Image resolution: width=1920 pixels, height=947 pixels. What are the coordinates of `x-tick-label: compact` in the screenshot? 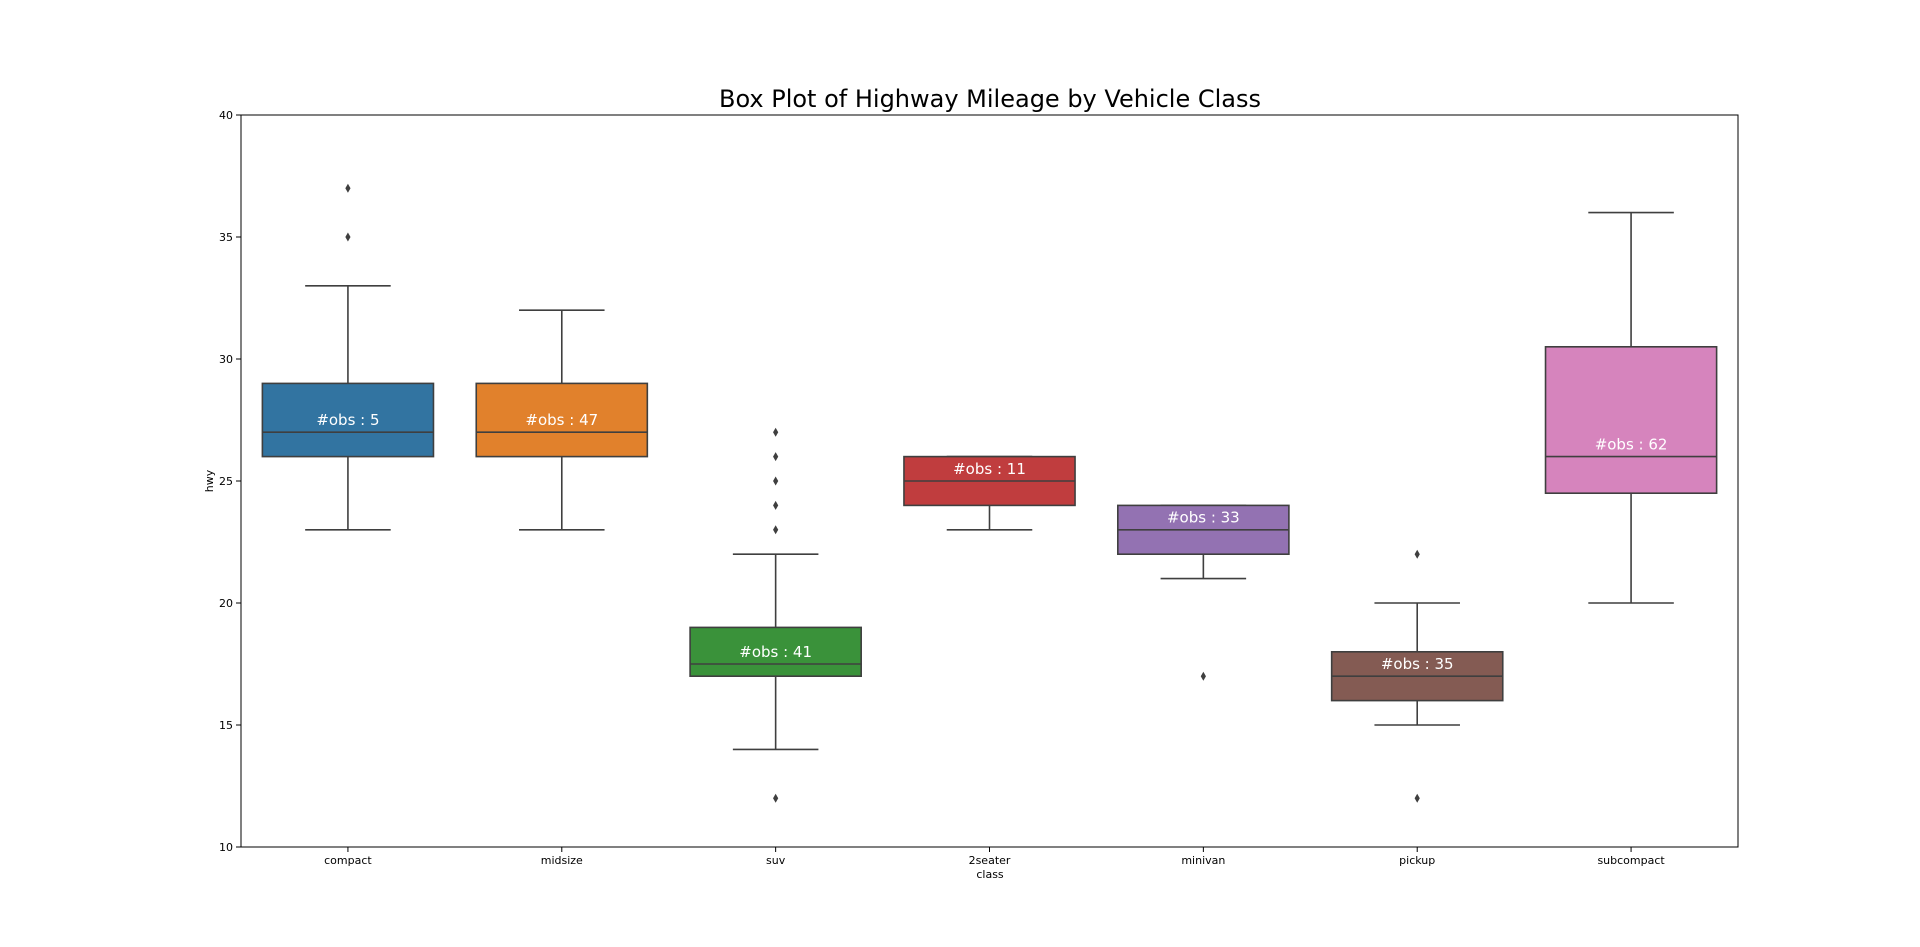 It's located at (348, 860).